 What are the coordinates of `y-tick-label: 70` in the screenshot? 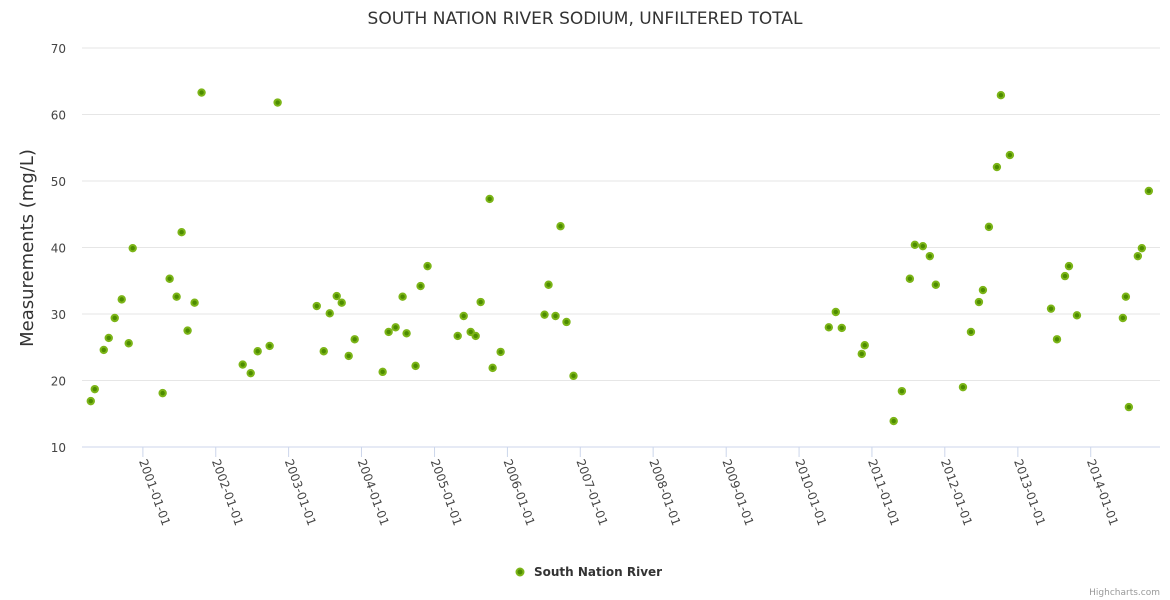 It's located at (58, 49).